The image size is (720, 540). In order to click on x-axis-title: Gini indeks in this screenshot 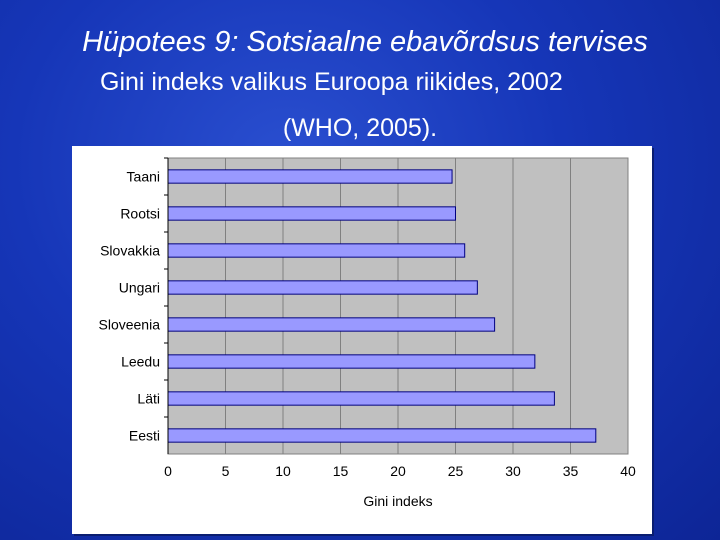, I will do `click(397, 501)`.